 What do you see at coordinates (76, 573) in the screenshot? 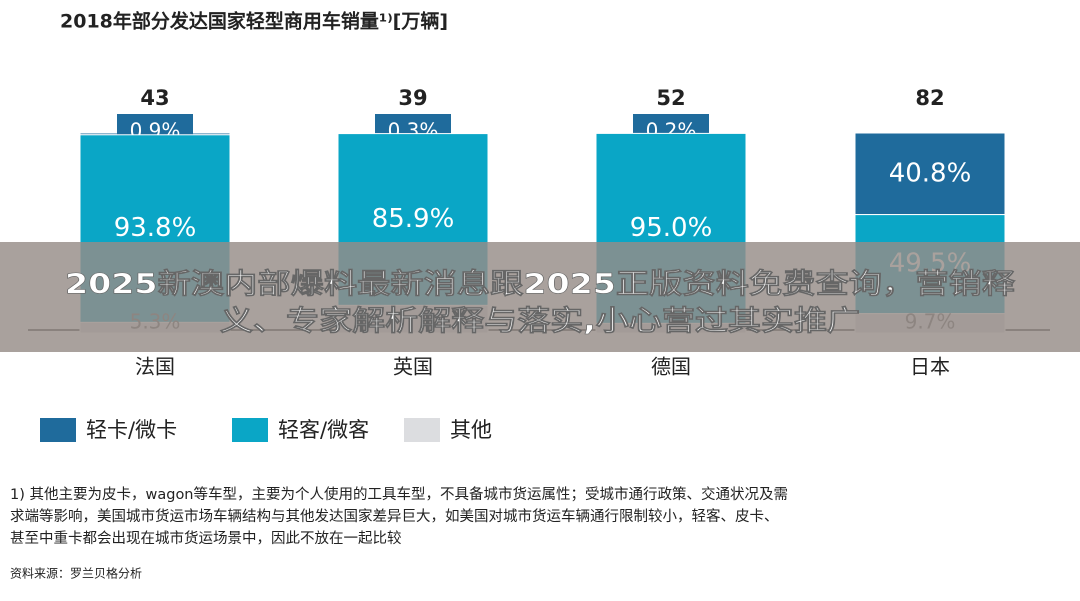
I see `source: 资料来源：罗兰贝格分析` at bounding box center [76, 573].